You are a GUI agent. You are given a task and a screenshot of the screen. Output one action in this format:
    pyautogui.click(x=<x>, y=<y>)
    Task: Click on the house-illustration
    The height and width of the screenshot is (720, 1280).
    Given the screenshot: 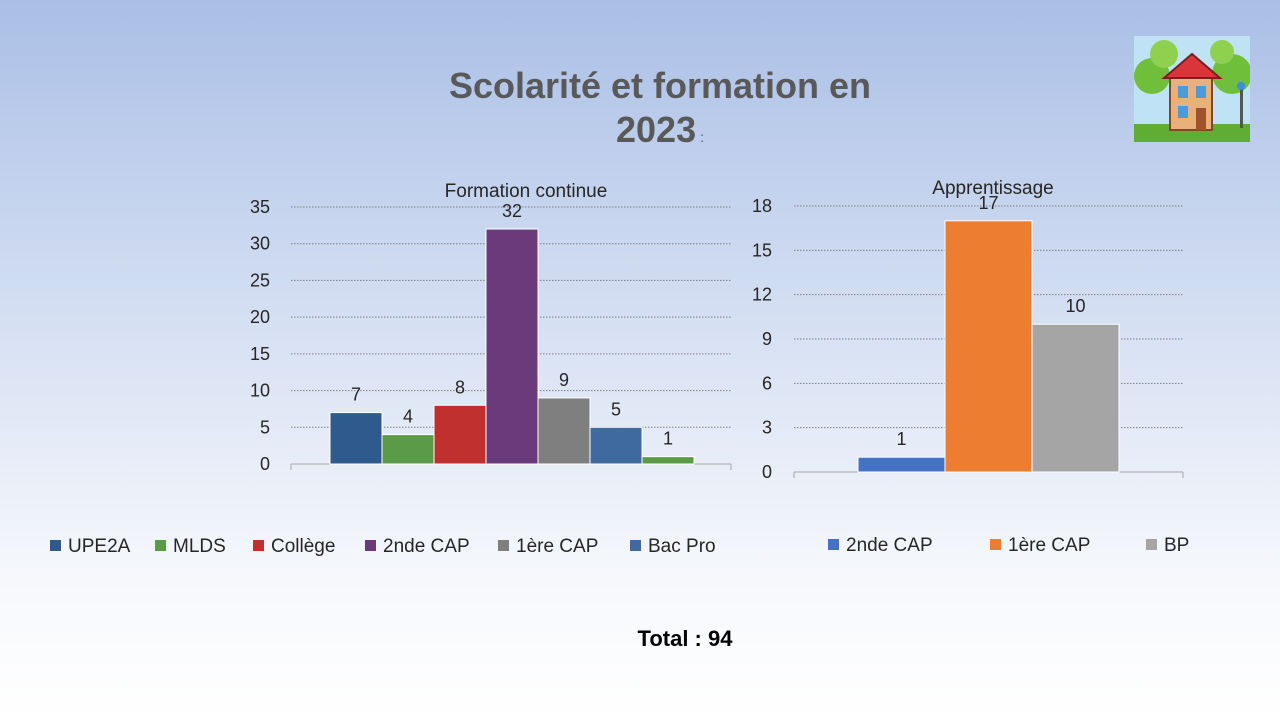 What is the action you would take?
    pyautogui.click(x=1192, y=89)
    